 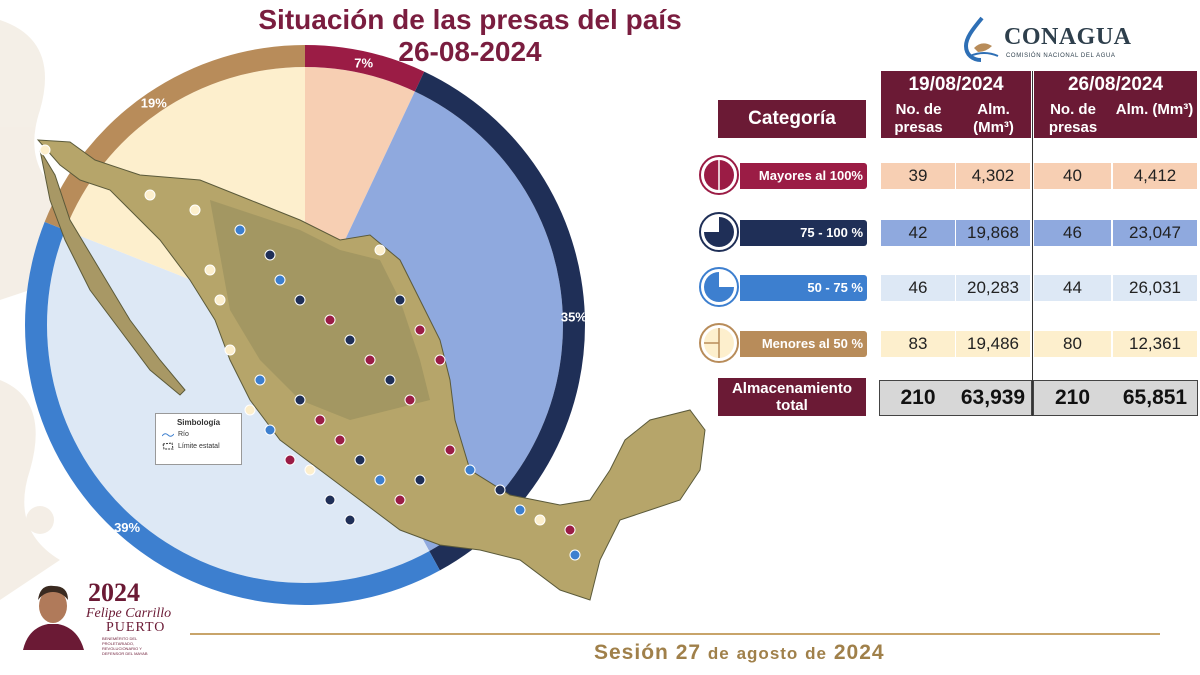 What do you see at coordinates (993, 397) in the screenshot?
I see `total-p1-storage: 63,939` at bounding box center [993, 397].